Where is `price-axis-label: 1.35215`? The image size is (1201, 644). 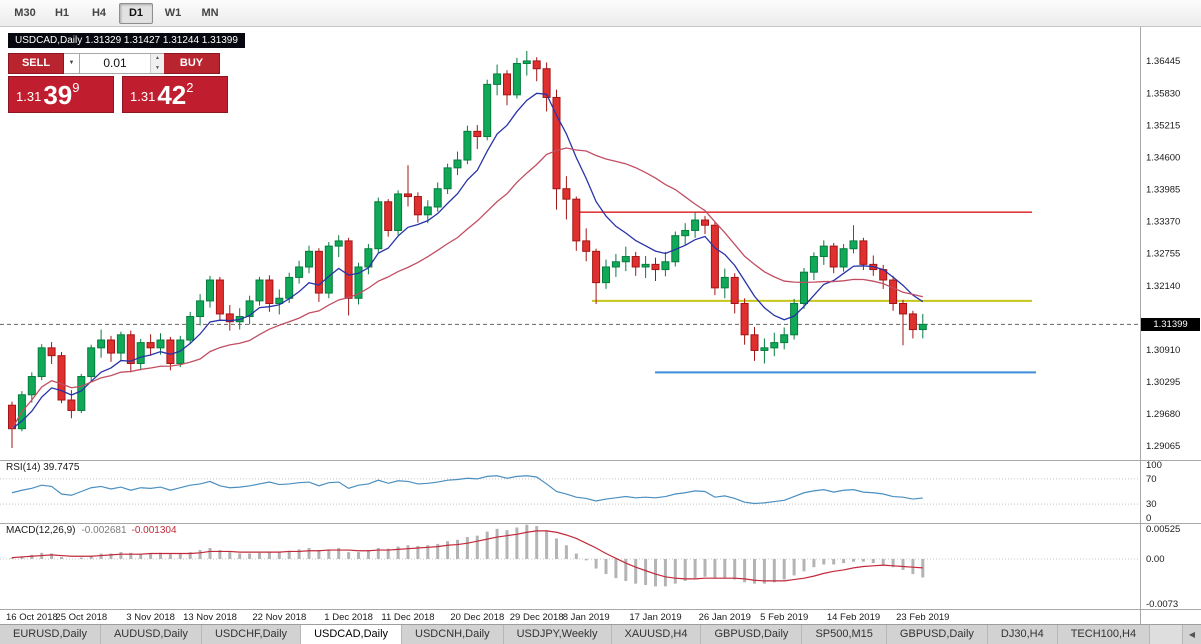 price-axis-label: 1.35215 is located at coordinates (1163, 125).